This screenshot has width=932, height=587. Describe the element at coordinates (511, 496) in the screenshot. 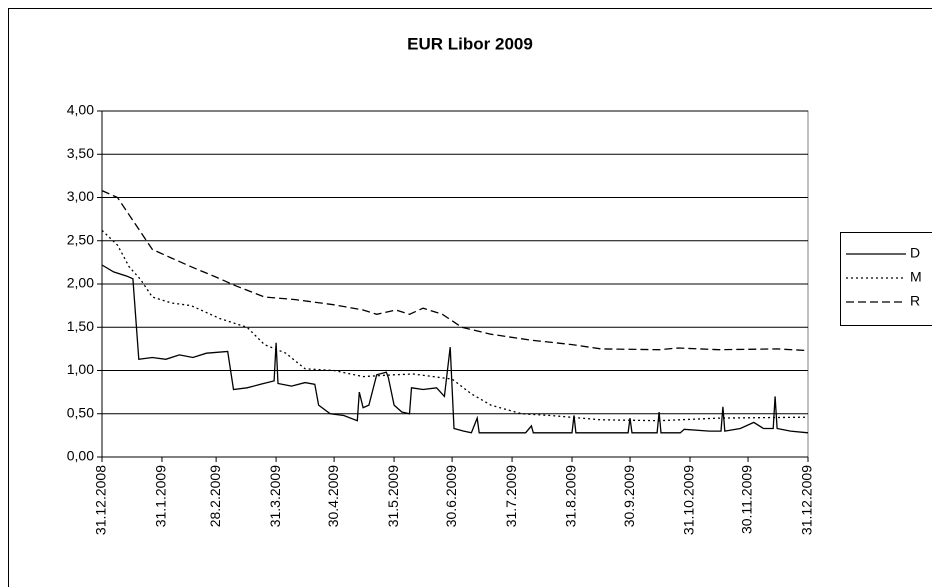

I see `x-tick-label: 31.7.2009` at that location.